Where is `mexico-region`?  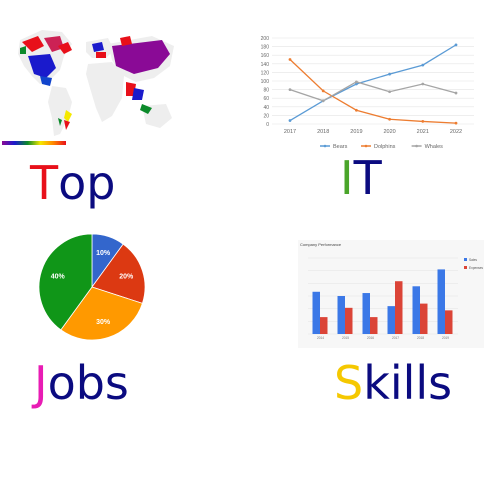
mexico-region is located at coordinates (46, 81).